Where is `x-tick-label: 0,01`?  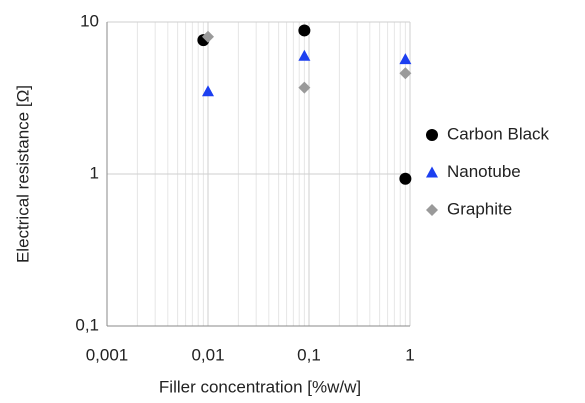 x-tick-label: 0,01 is located at coordinates (207, 354).